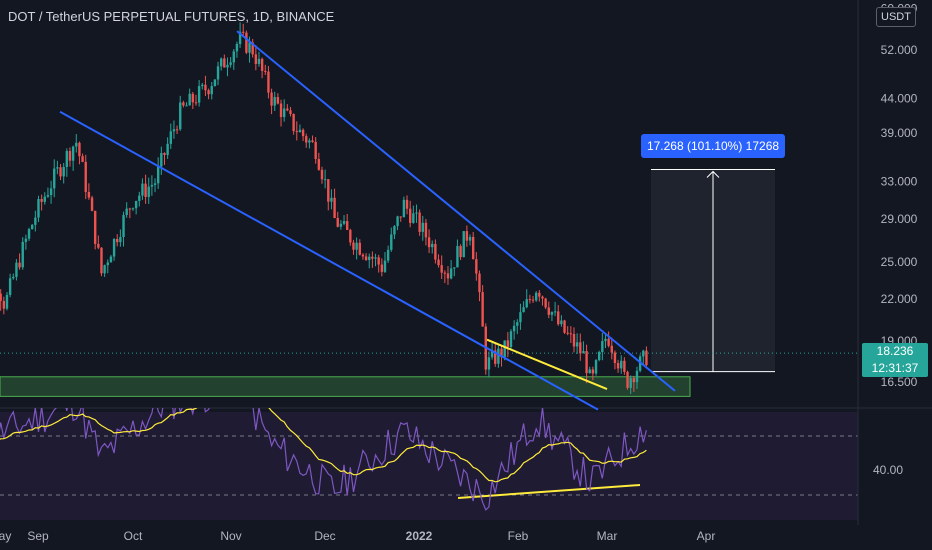 This screenshot has width=932, height=550. Describe the element at coordinates (324, 536) in the screenshot. I see `time-tick-label: Dec` at that location.